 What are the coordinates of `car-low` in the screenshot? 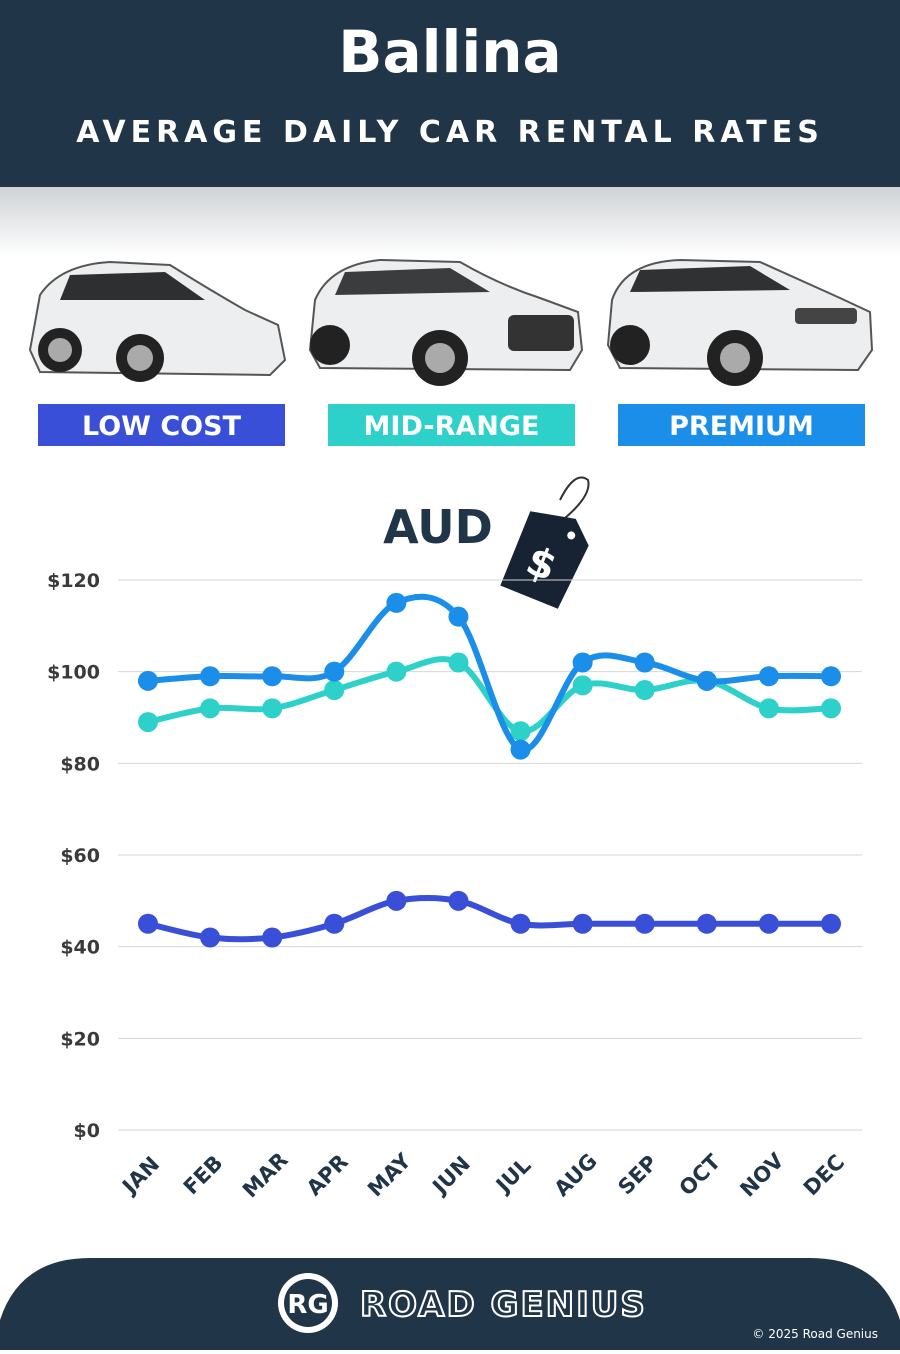 It's located at (157, 321).